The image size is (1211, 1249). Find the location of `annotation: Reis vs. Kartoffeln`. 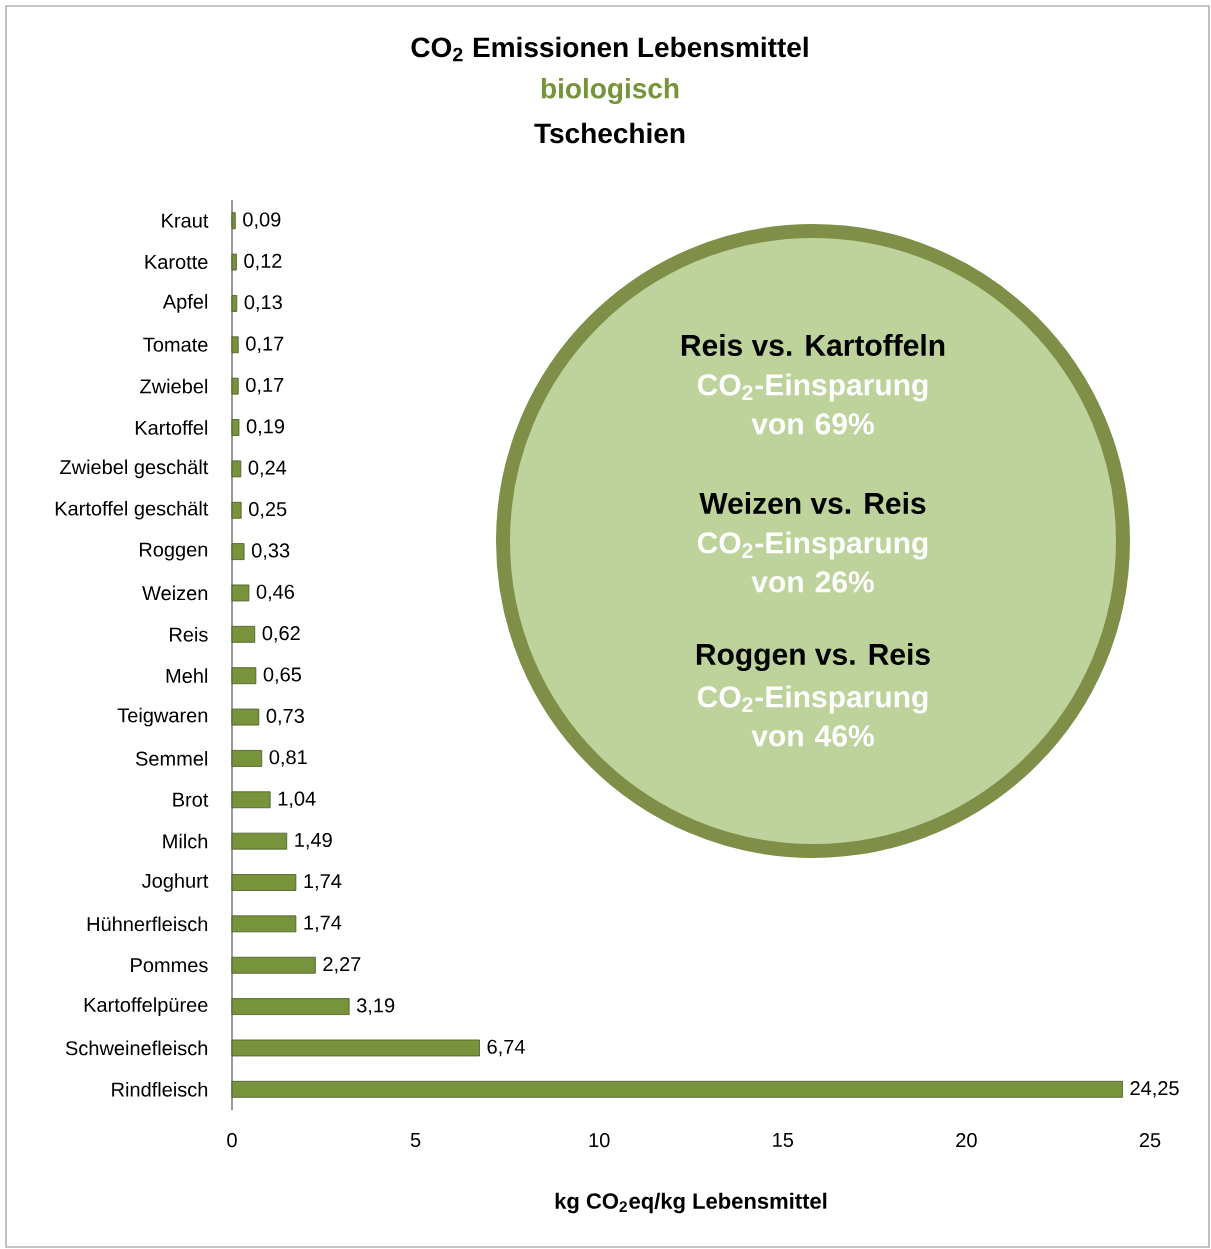

annotation: Reis vs. Kartoffeln is located at coordinates (813, 344).